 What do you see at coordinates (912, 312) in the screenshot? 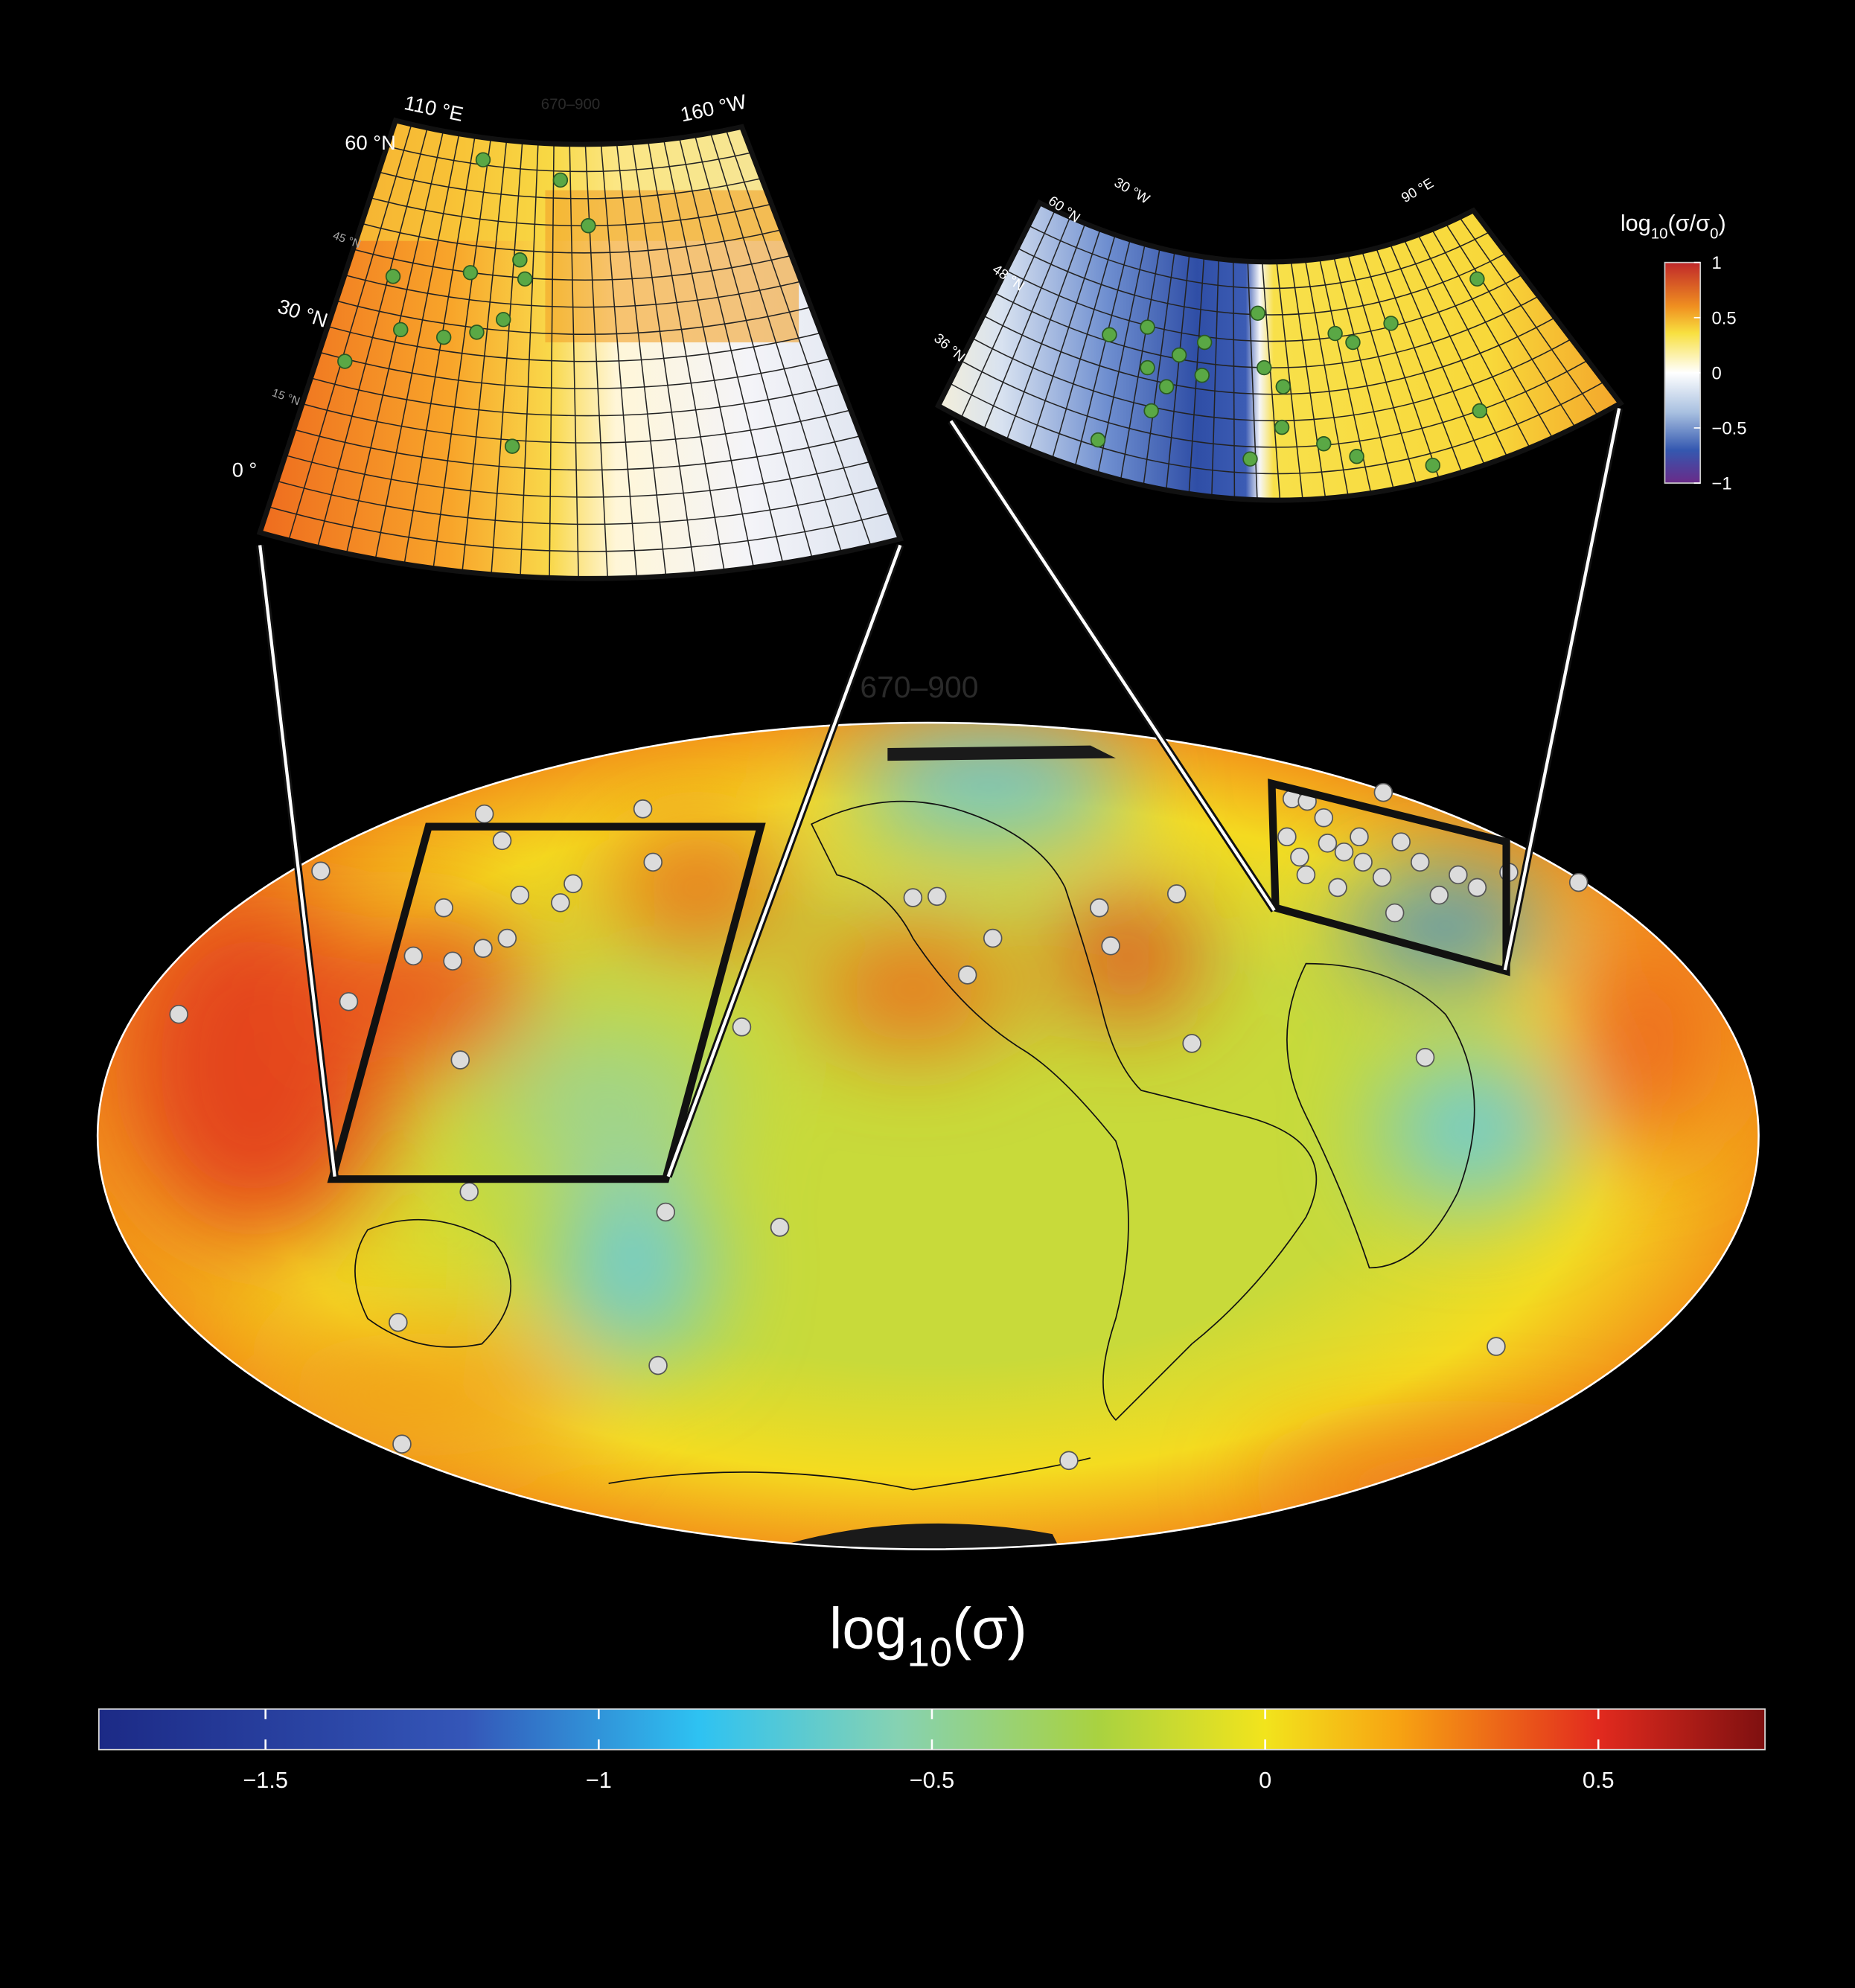
I see `station-markers` at bounding box center [912, 312].